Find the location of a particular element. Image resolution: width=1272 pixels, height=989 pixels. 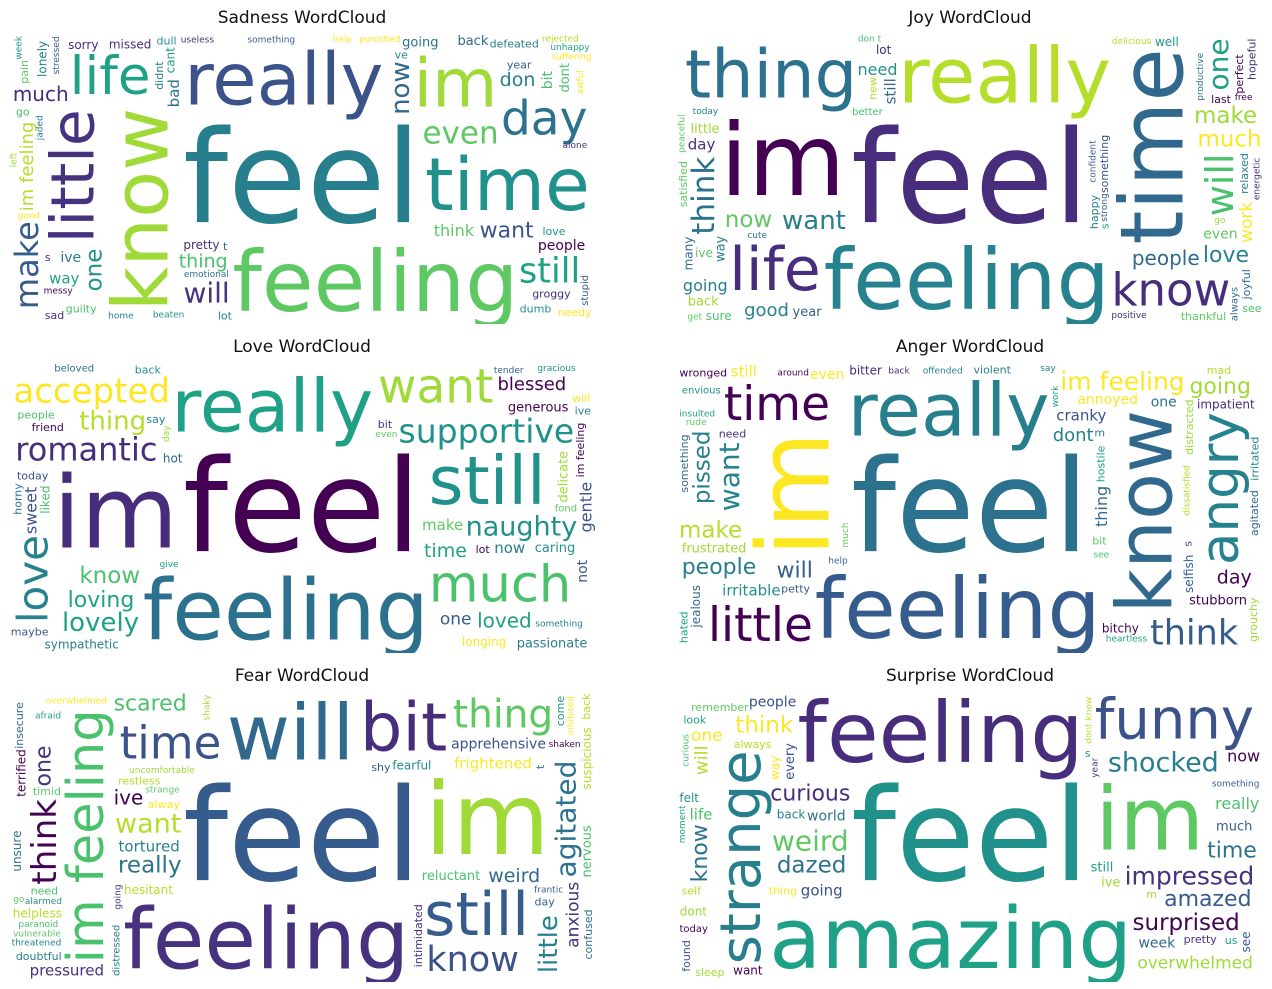

word-pissed: pissed is located at coordinates (702, 467).